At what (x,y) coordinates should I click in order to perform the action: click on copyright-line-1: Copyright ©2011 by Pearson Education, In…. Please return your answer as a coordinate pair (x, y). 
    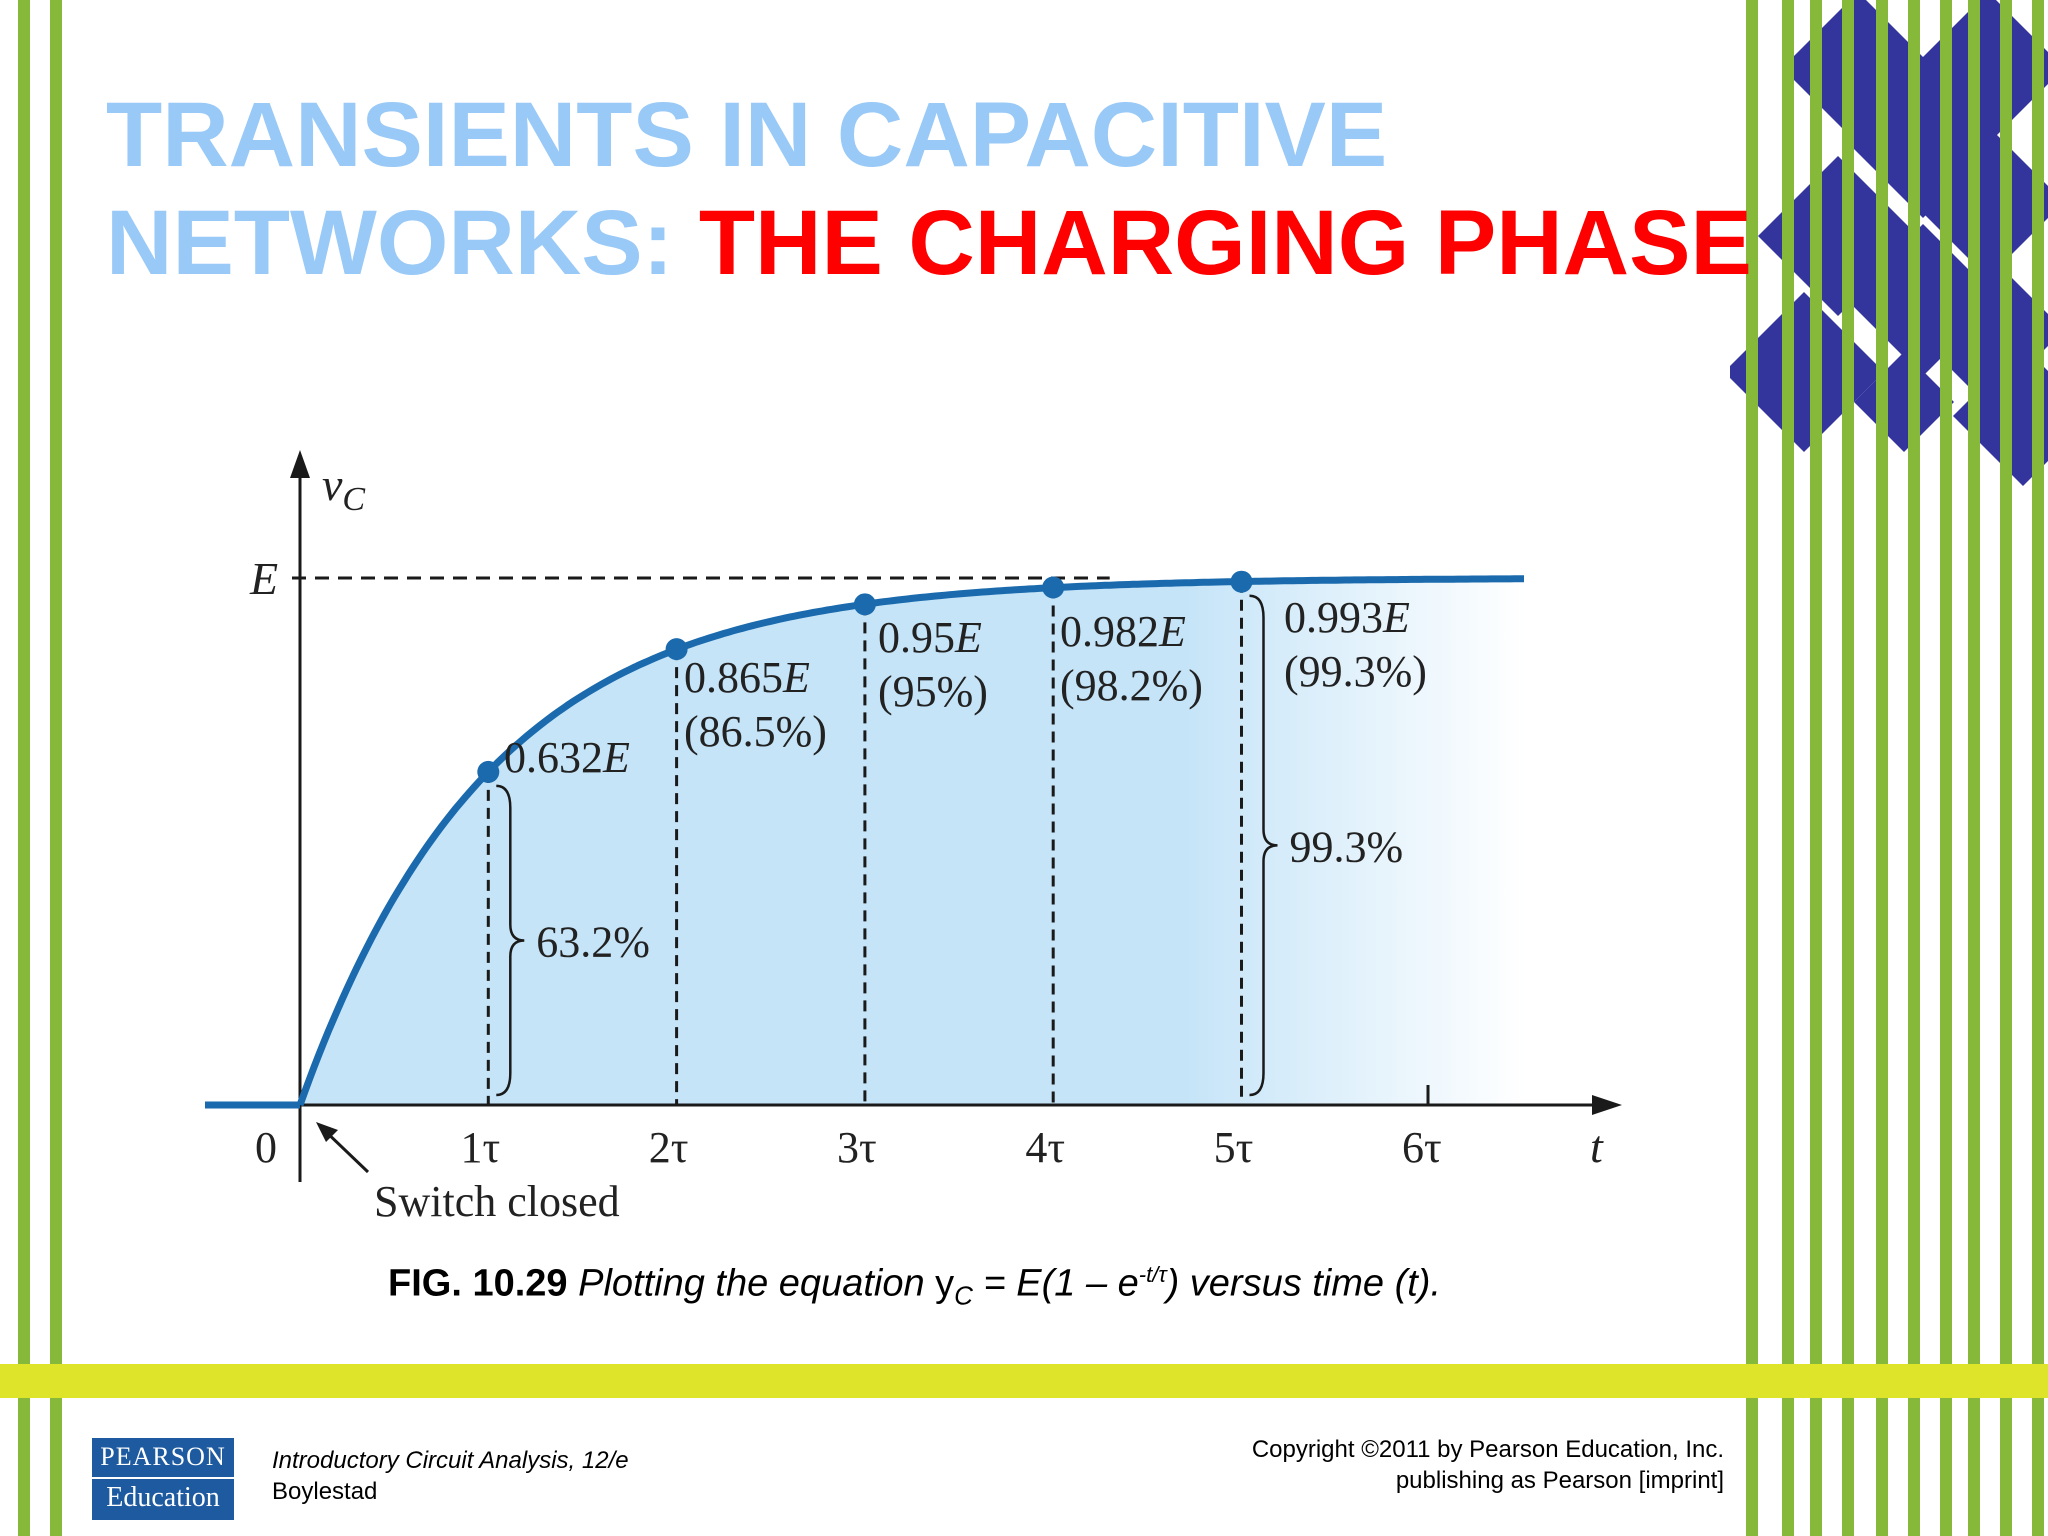
    Looking at the image, I should click on (1487, 1449).